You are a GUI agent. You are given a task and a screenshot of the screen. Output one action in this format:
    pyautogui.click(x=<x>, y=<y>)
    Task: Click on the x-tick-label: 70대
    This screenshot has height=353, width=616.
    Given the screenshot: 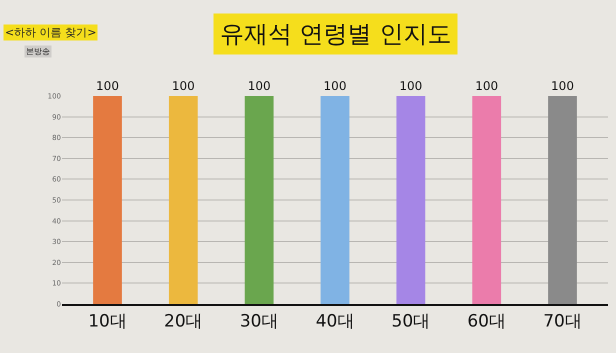 What is the action you would take?
    pyautogui.click(x=562, y=321)
    